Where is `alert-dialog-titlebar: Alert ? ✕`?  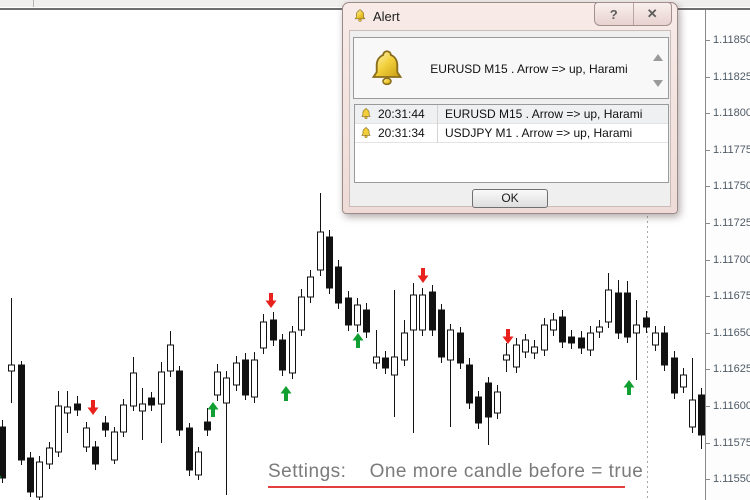
alert-dialog-titlebar: Alert ? ✕ is located at coordinates (510, 15).